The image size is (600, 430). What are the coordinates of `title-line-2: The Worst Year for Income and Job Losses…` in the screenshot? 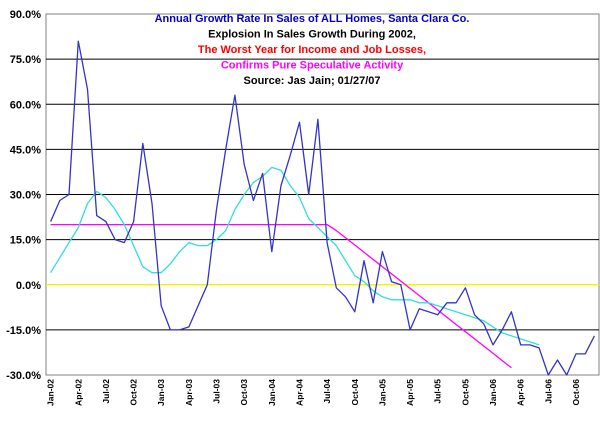 It's located at (312, 50).